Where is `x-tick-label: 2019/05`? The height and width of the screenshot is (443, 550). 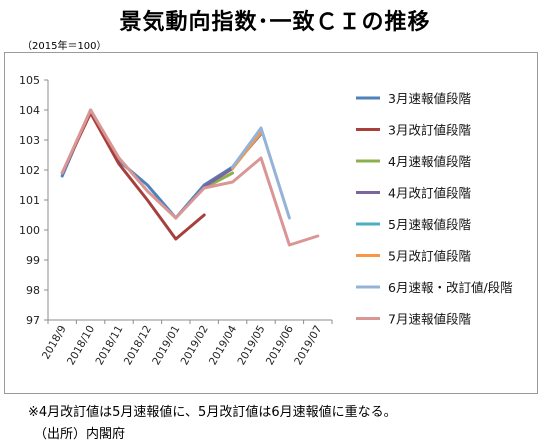 x-tick-label: 2019/05 is located at coordinates (251, 346).